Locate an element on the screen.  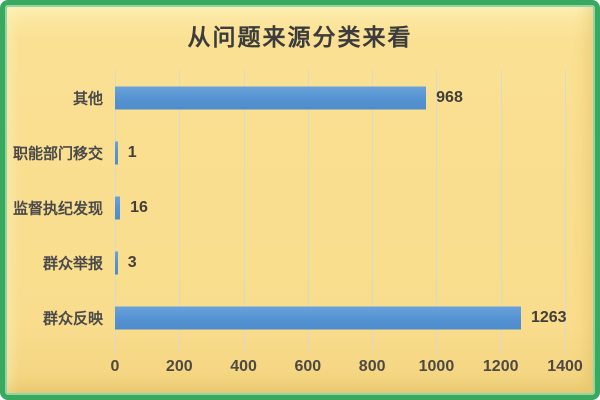
category-label: 职能部门移交 is located at coordinates (57, 153).